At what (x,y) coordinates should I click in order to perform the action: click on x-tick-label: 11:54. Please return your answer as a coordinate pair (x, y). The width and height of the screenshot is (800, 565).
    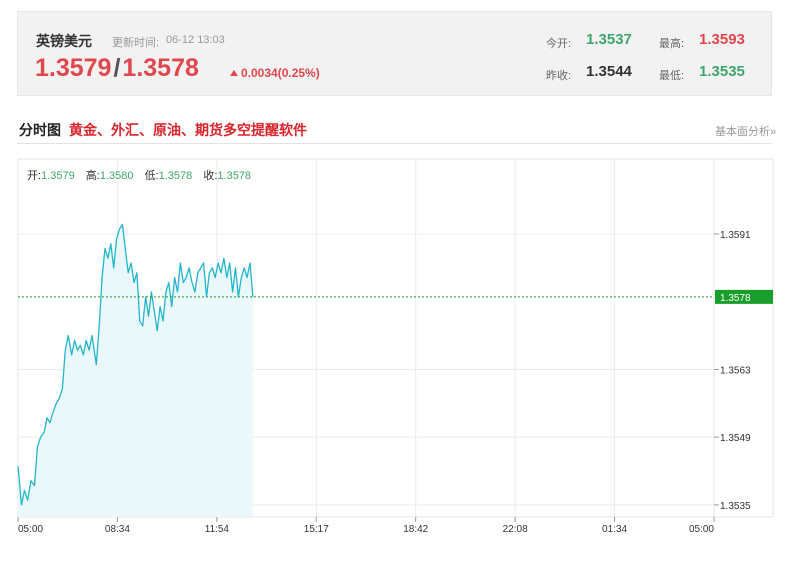
    Looking at the image, I should click on (217, 529).